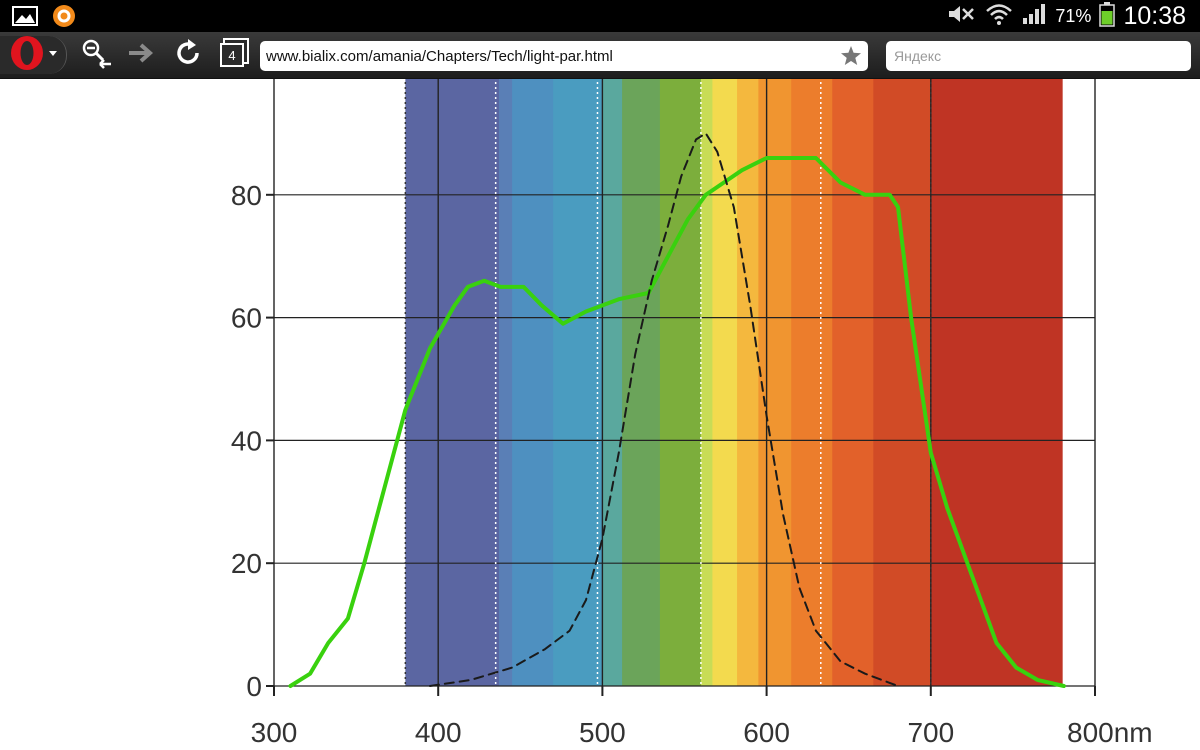  Describe the element at coordinates (962, 16) in the screenshot. I see `mute-icon` at that location.